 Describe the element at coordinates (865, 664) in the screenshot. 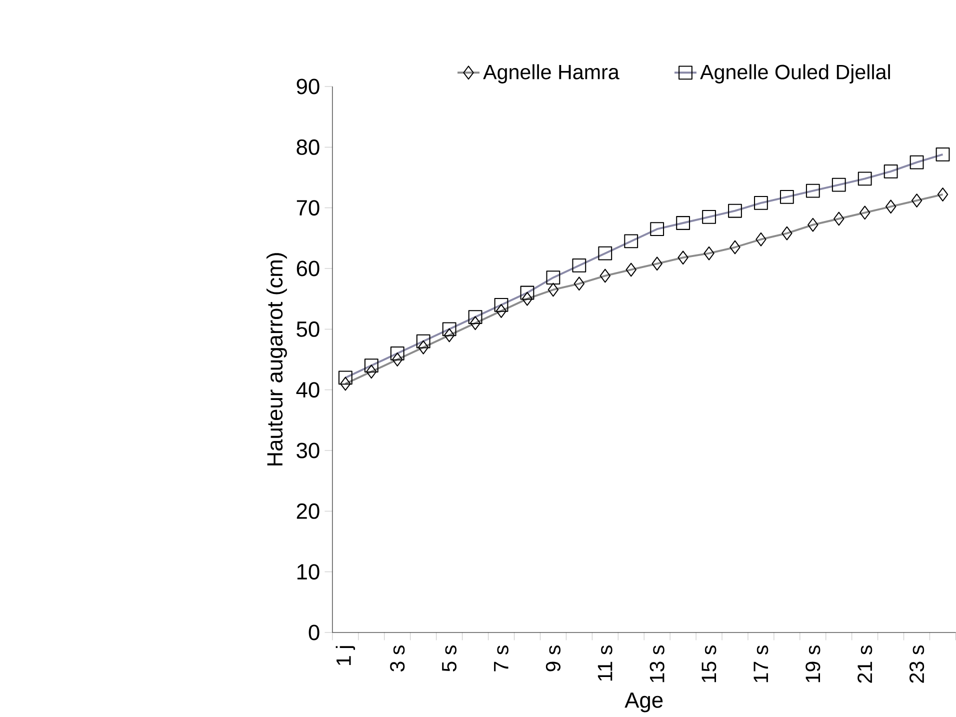

I see `x-tick-label: 21 s` at that location.